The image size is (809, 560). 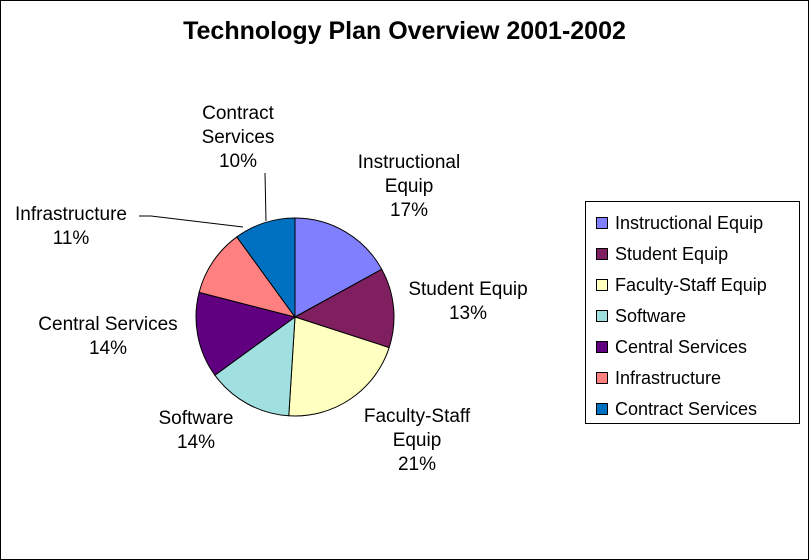 I want to click on legend-label: Faculty-Staff Equip, so click(x=691, y=284).